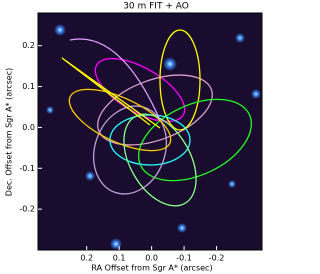  I want to click on x-tick-label: -0.2, so click(217, 258).